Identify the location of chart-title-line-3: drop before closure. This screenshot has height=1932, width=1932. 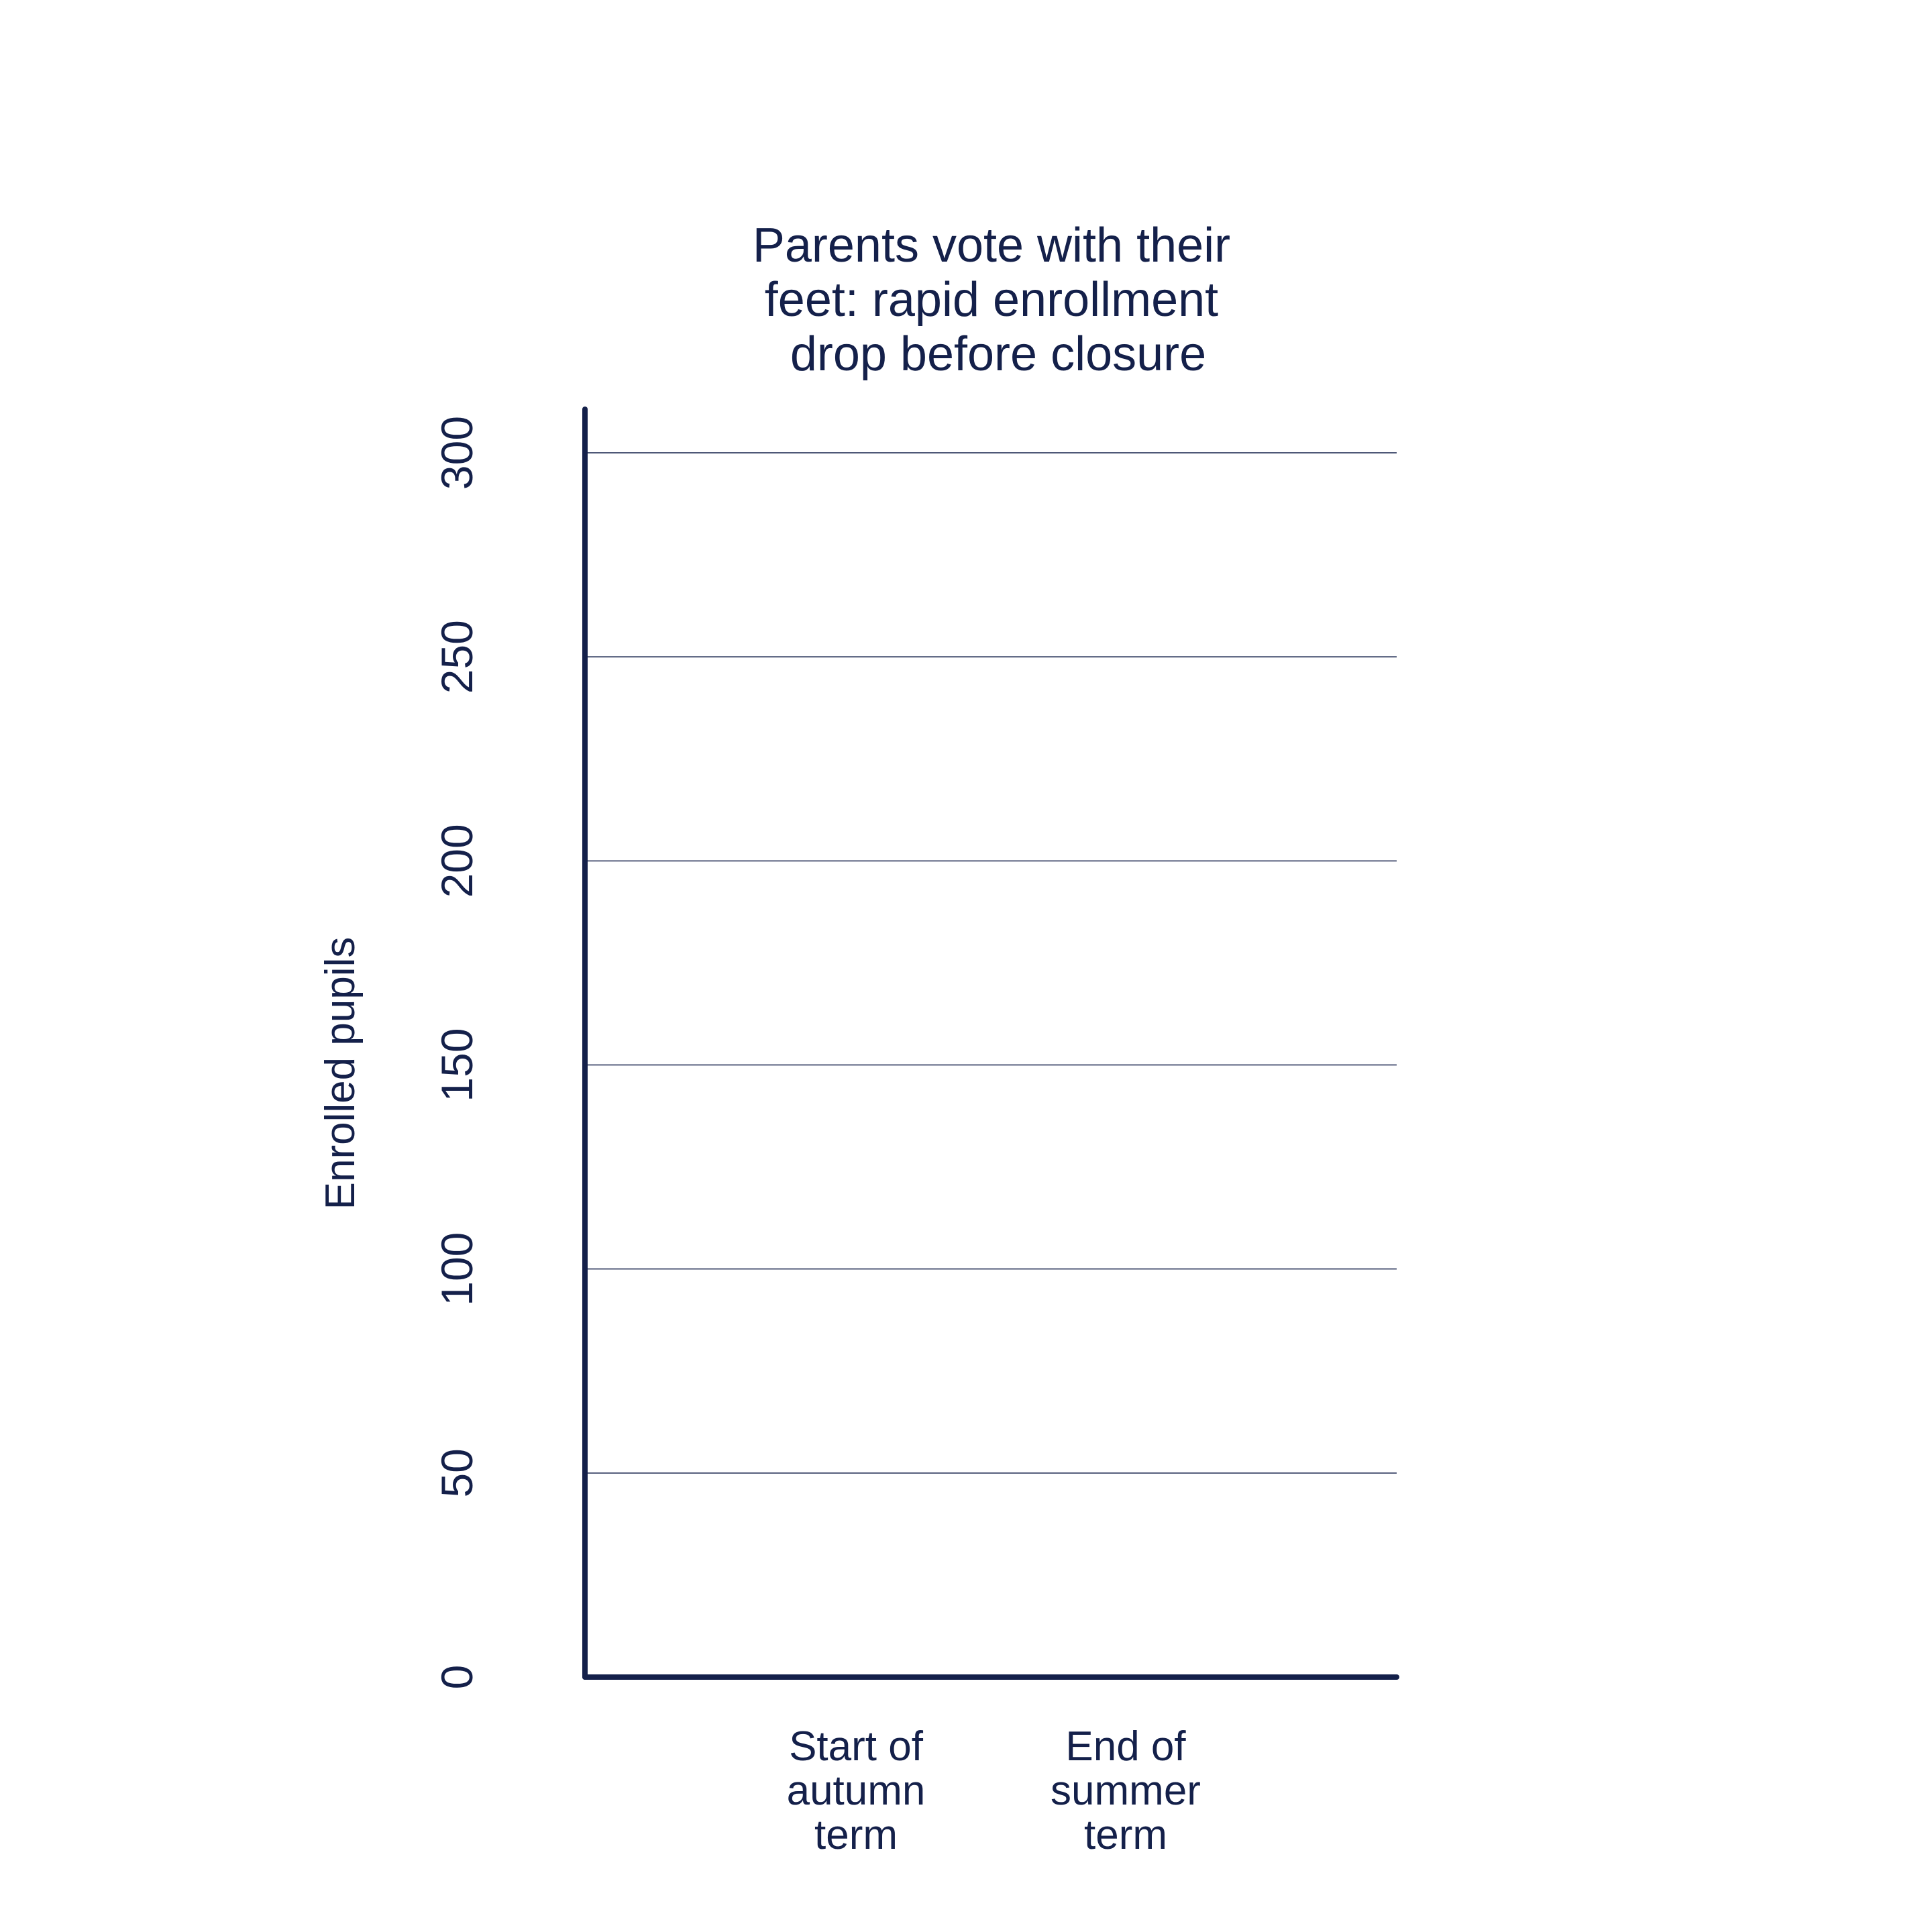
(998, 354).